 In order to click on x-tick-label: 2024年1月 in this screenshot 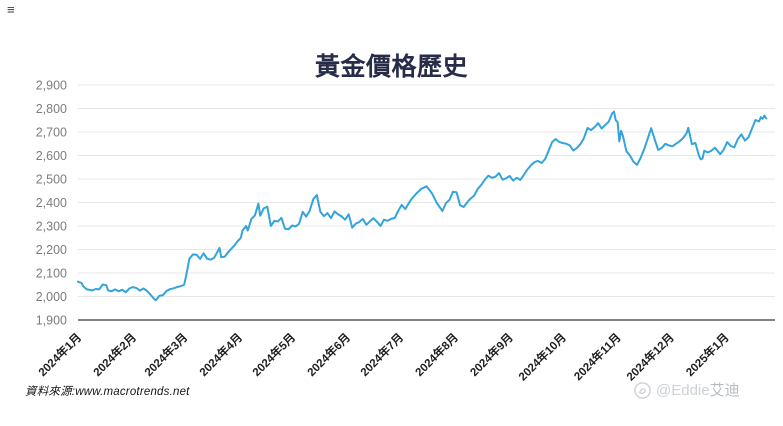, I will do `click(59, 354)`.